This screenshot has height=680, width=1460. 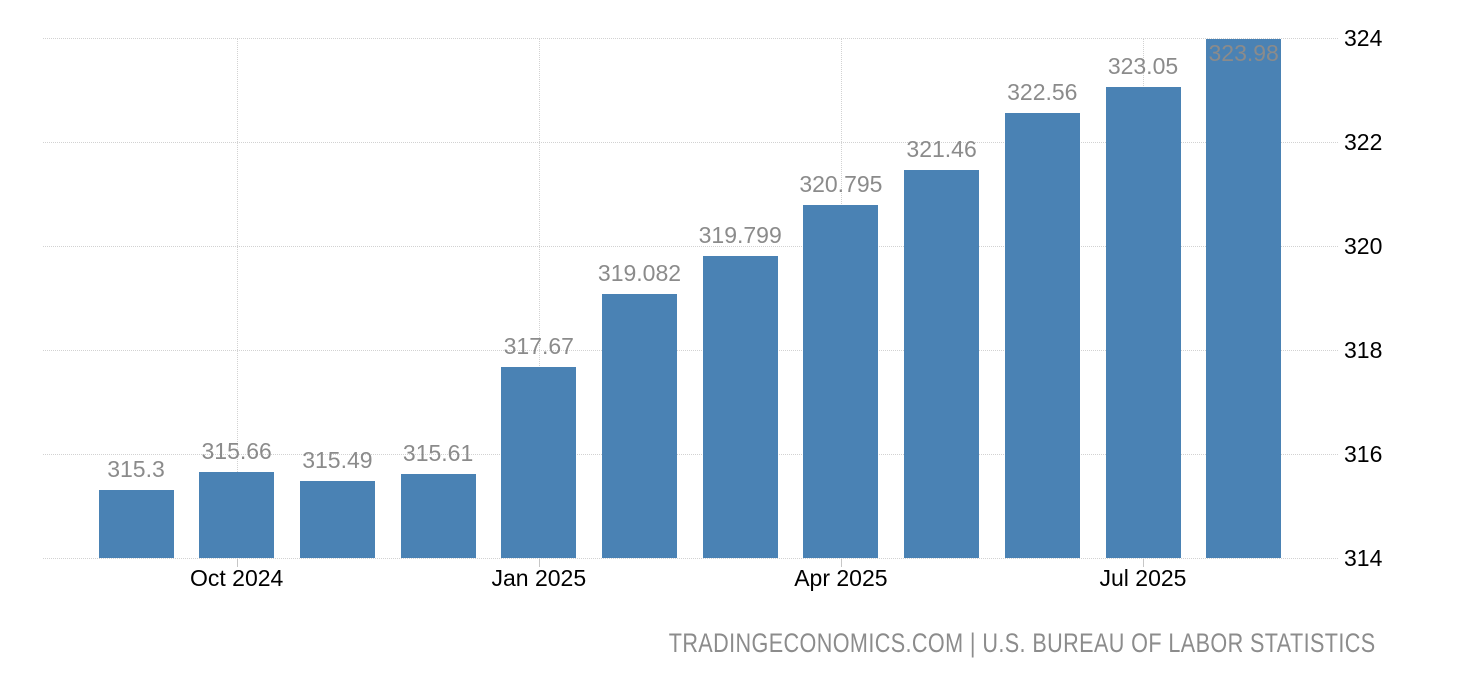 I want to click on y-tick-label: 318, so click(x=1363, y=350).